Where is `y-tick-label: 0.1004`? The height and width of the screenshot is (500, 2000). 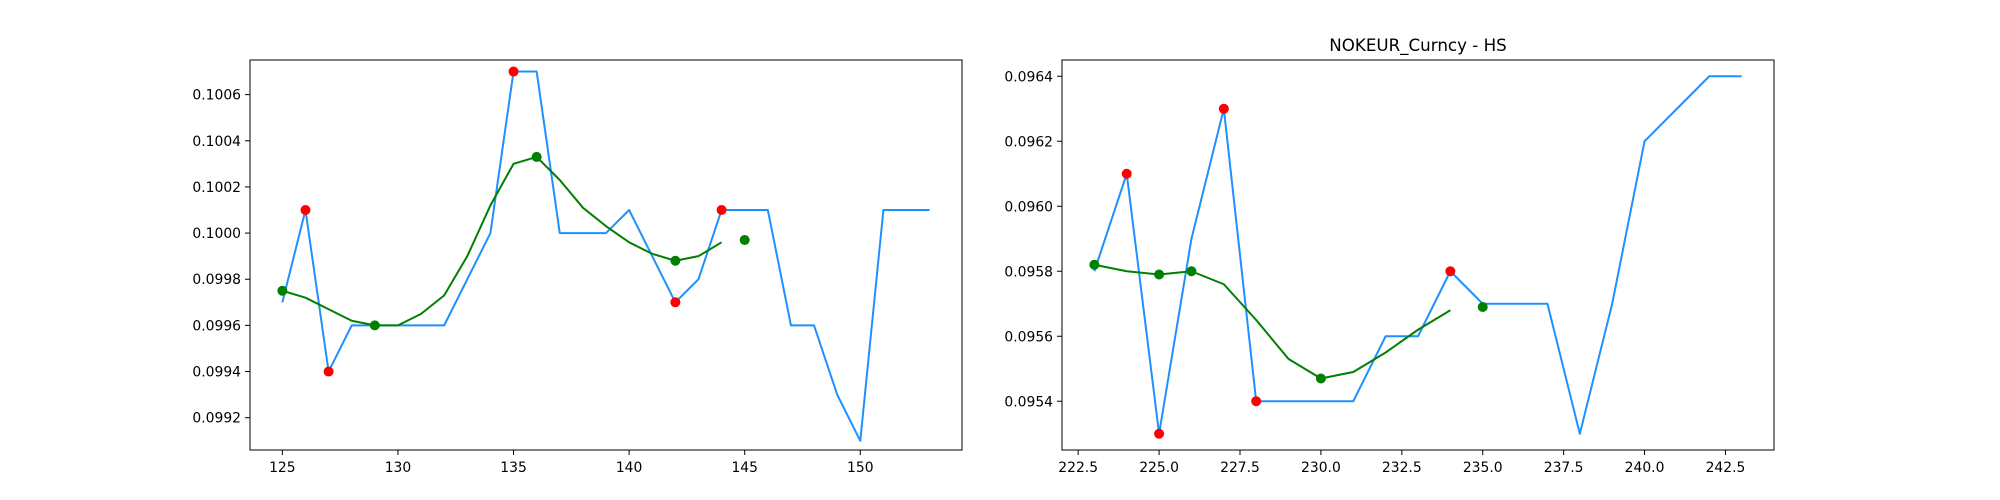 y-tick-label: 0.1004 is located at coordinates (216, 142).